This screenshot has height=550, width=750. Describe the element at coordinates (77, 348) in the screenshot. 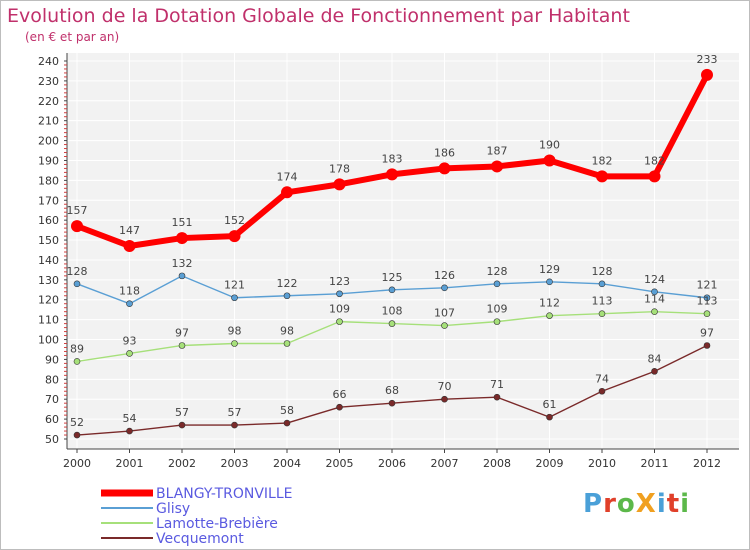

I see `data-label: 89` at that location.